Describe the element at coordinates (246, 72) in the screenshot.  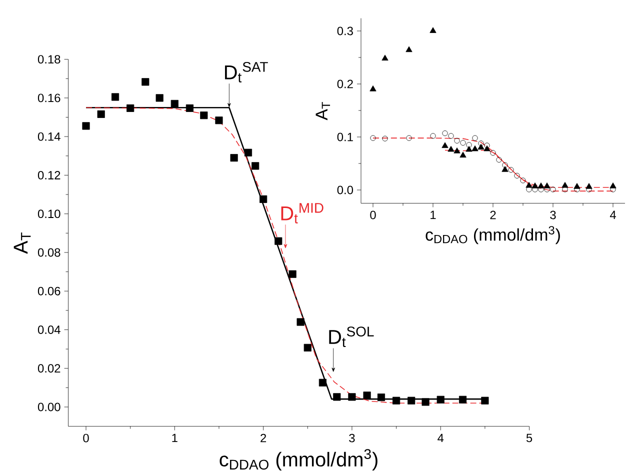
I see `annotation: D$_{t}$SAT` at that location.